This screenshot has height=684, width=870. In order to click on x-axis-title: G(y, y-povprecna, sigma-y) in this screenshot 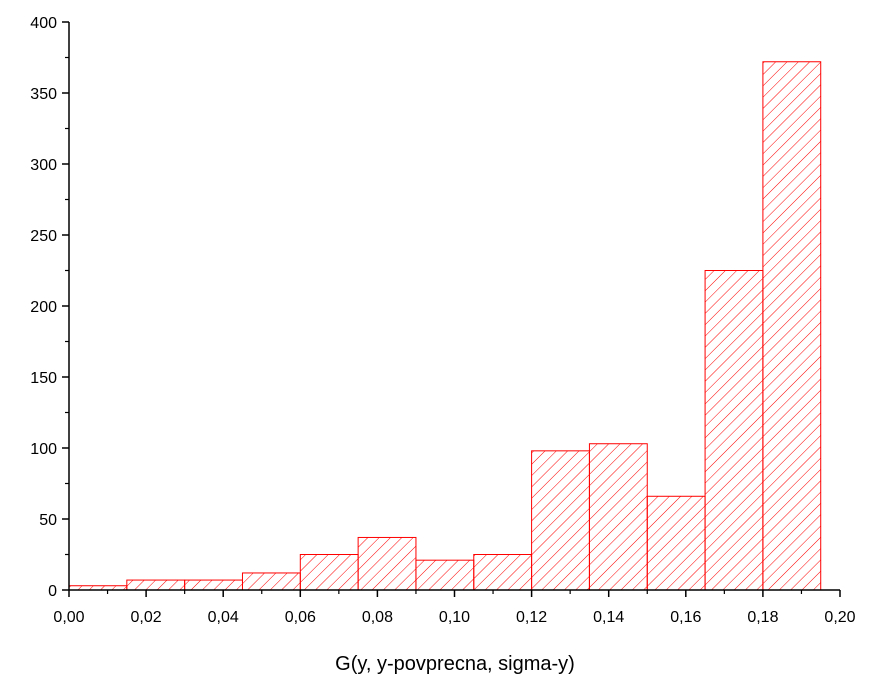, I will do `click(455, 664)`.